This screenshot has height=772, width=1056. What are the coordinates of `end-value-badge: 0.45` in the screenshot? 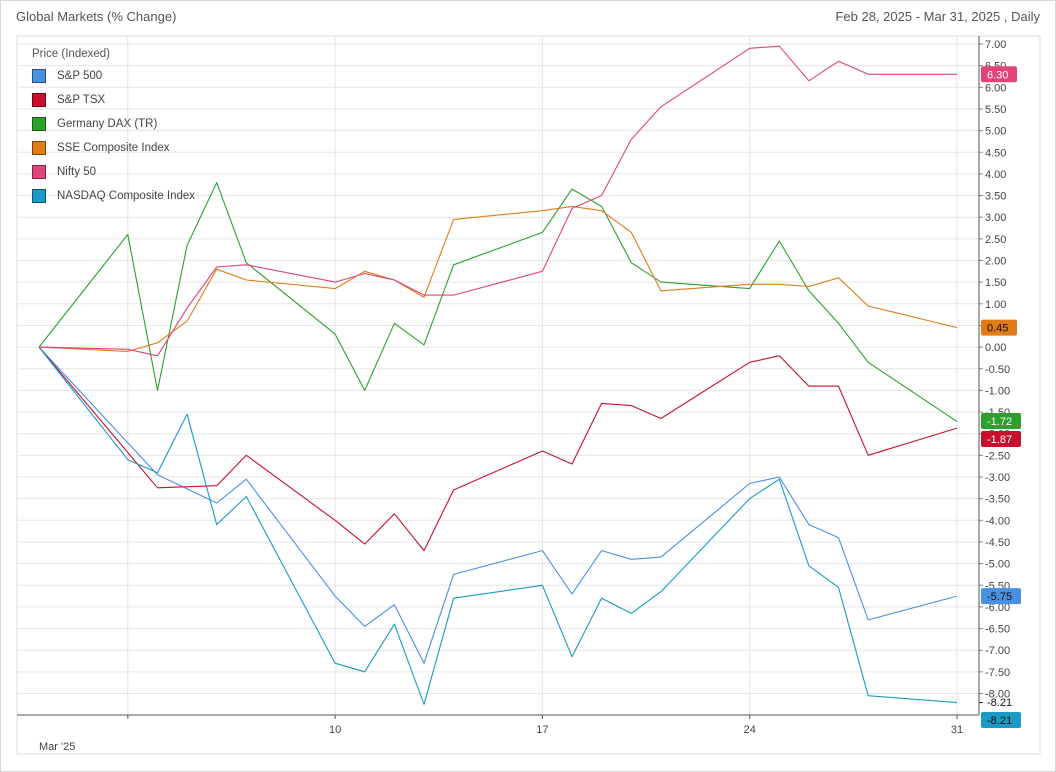 It's located at (999, 327).